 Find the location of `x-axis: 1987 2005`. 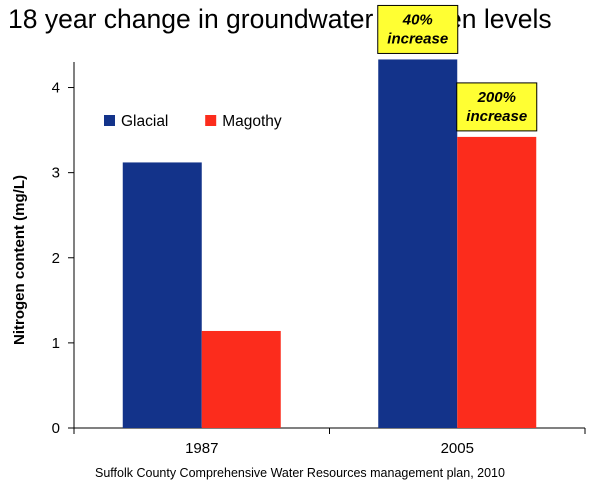

x-axis: 1987 2005 is located at coordinates (329, 442).